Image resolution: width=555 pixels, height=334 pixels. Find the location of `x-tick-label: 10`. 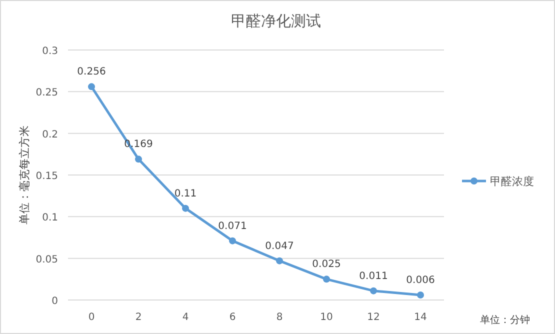

x-tick-label: 10 is located at coordinates (326, 317).